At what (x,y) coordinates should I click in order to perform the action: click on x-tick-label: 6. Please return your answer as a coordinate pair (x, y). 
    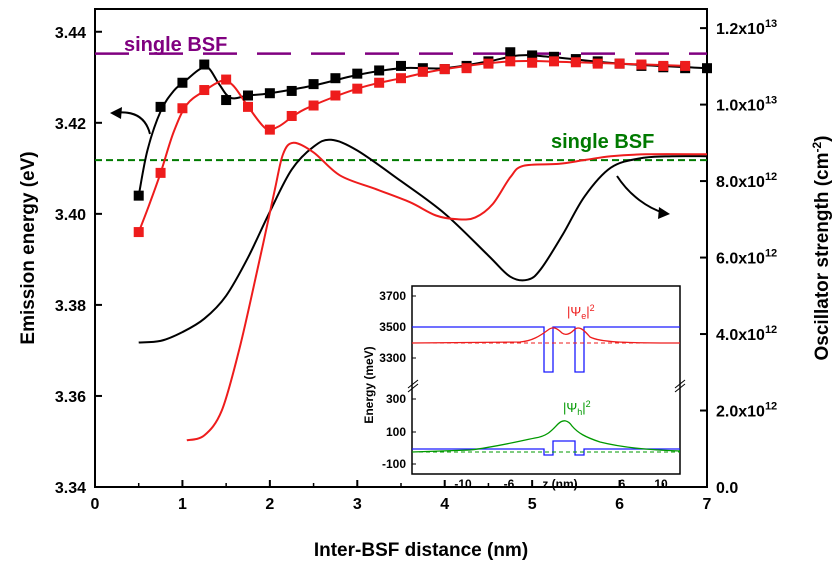
    Looking at the image, I should click on (619, 504).